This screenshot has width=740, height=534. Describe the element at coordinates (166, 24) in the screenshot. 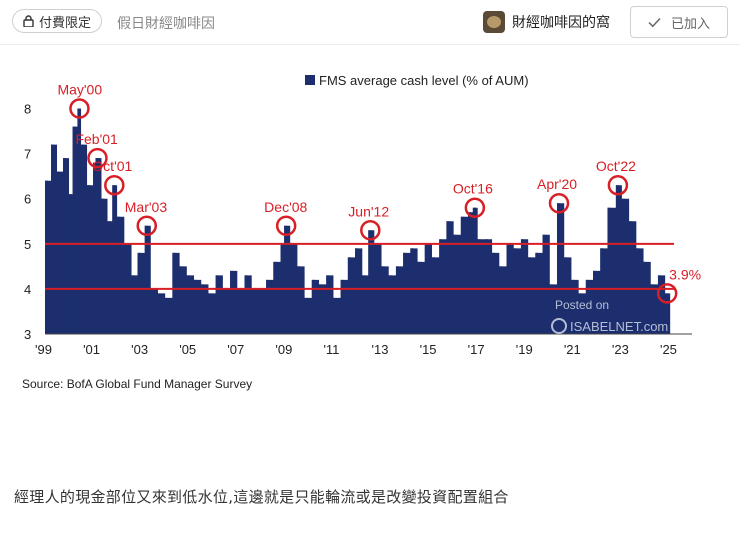

I see `publication-name: 假日財經咖啡因` at that location.